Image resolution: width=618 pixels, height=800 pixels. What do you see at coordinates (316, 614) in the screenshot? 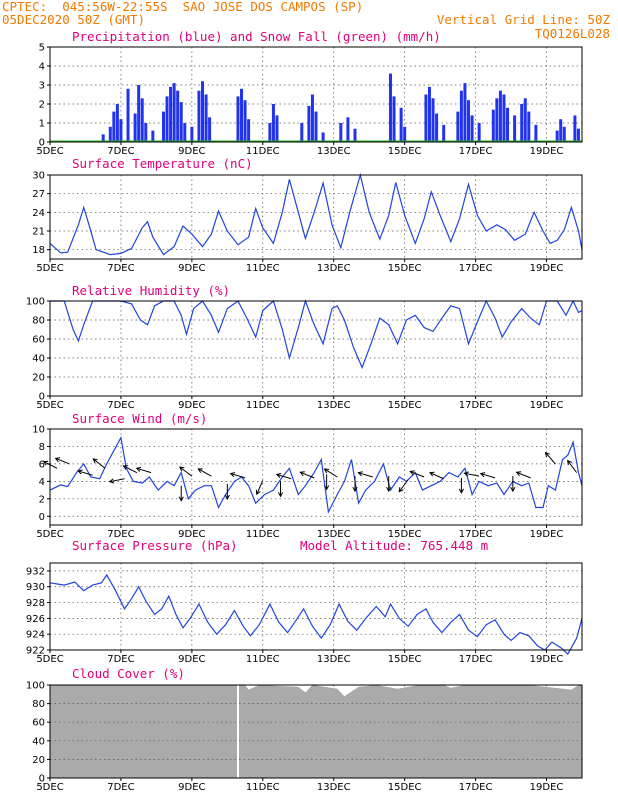
I see `pres-line` at bounding box center [316, 614].